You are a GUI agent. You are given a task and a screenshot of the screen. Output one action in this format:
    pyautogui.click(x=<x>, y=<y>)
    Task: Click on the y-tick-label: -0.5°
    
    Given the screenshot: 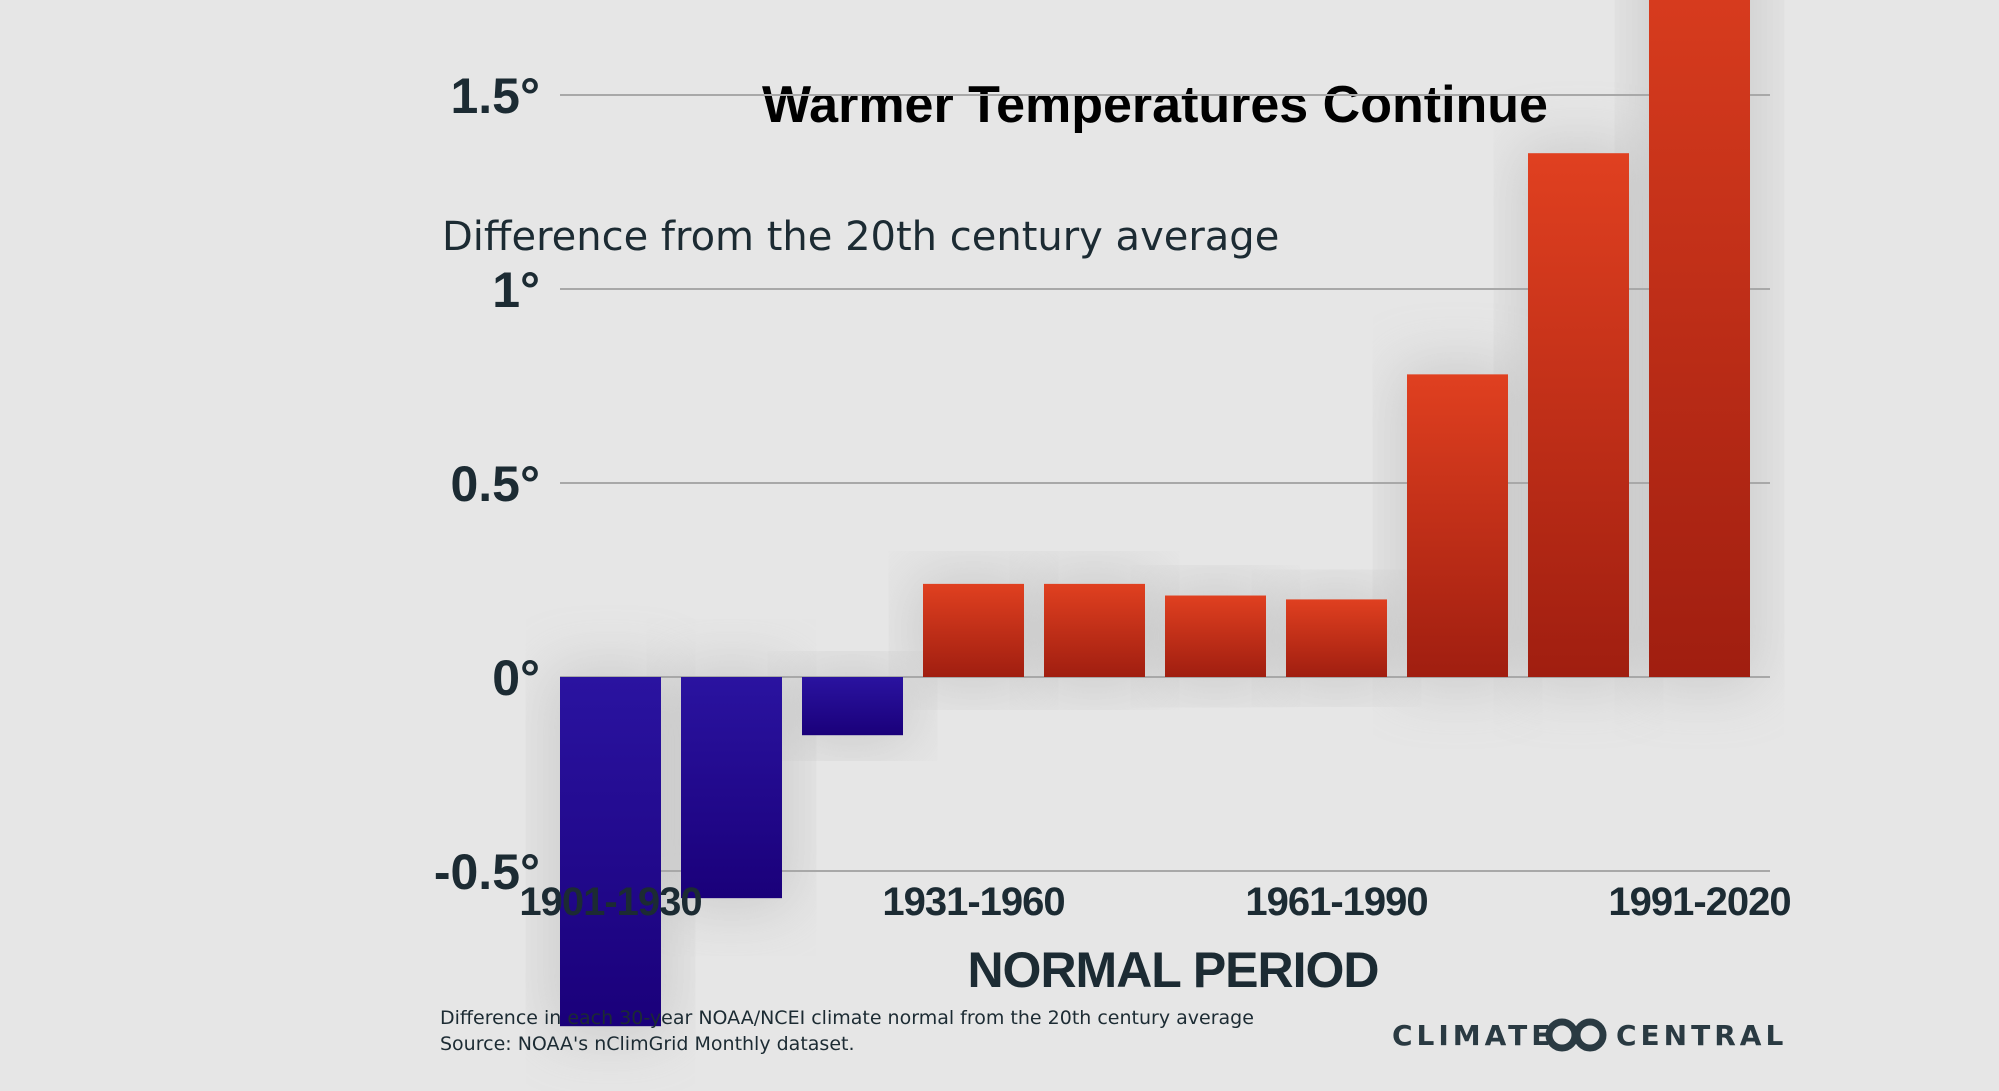 What is the action you would take?
    pyautogui.click(x=487, y=872)
    